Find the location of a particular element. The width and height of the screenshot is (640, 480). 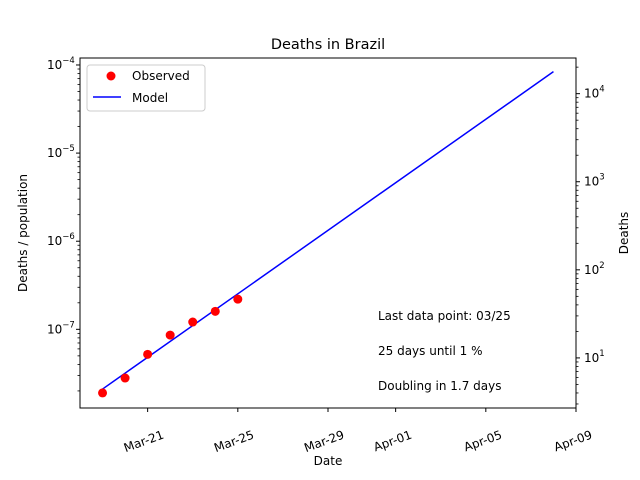

legend-label-model: Model is located at coordinates (150, 98).